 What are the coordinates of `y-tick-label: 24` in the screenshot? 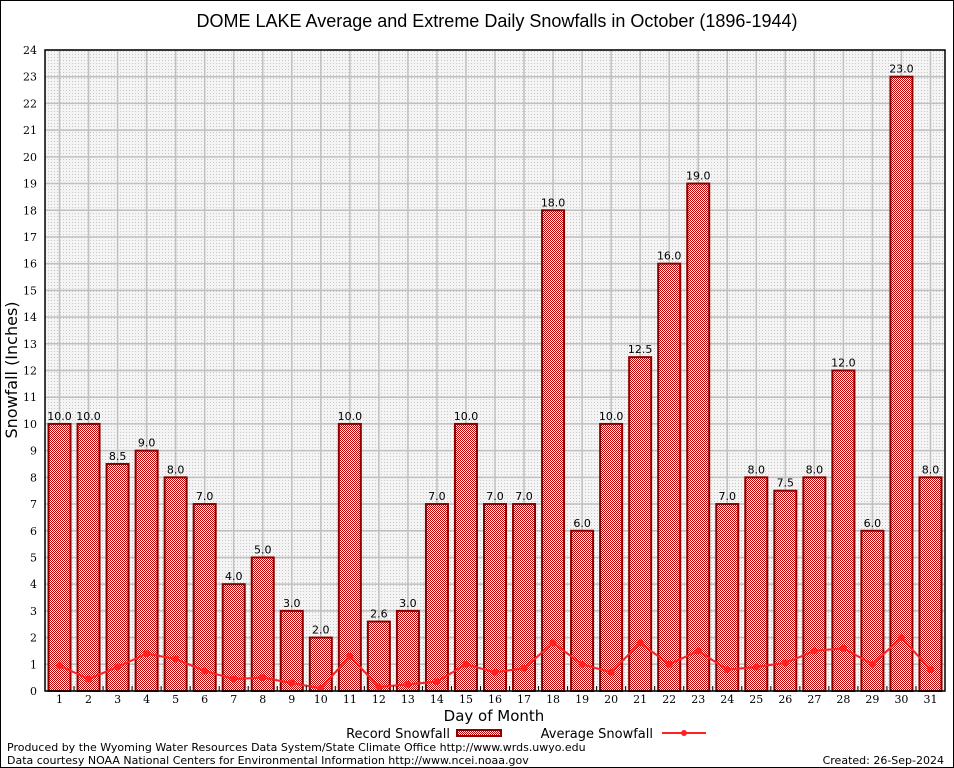 It's located at (30, 50).